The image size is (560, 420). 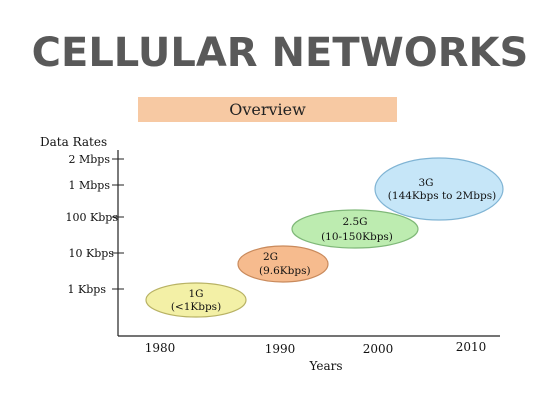 I want to click on generation-name: 2G, so click(x=270, y=257).